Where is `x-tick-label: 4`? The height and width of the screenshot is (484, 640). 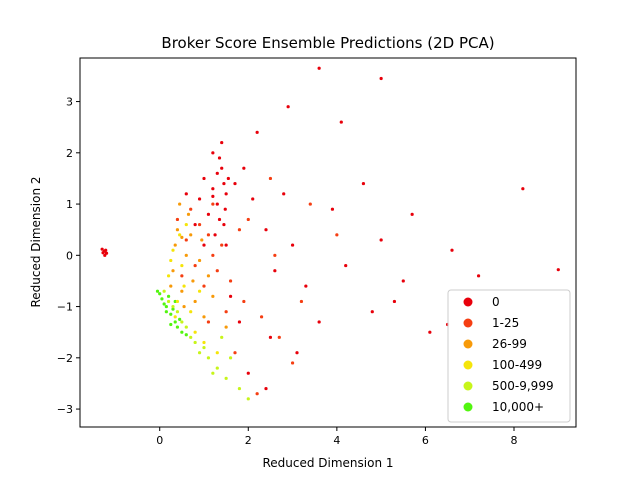 x-tick-label: 4 is located at coordinates (336, 440).